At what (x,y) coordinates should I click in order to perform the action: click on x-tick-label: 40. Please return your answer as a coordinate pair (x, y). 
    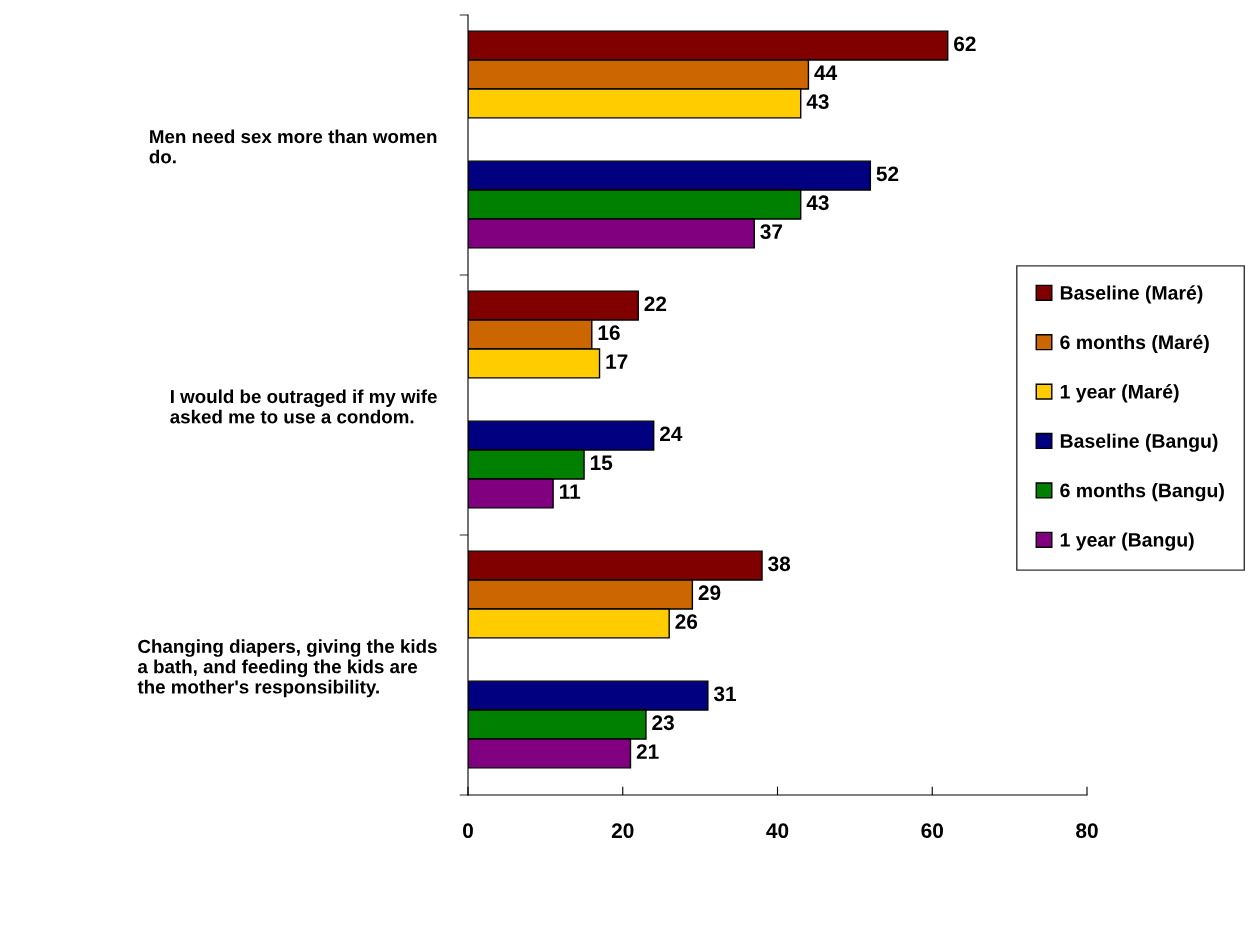
    Looking at the image, I should click on (777, 831).